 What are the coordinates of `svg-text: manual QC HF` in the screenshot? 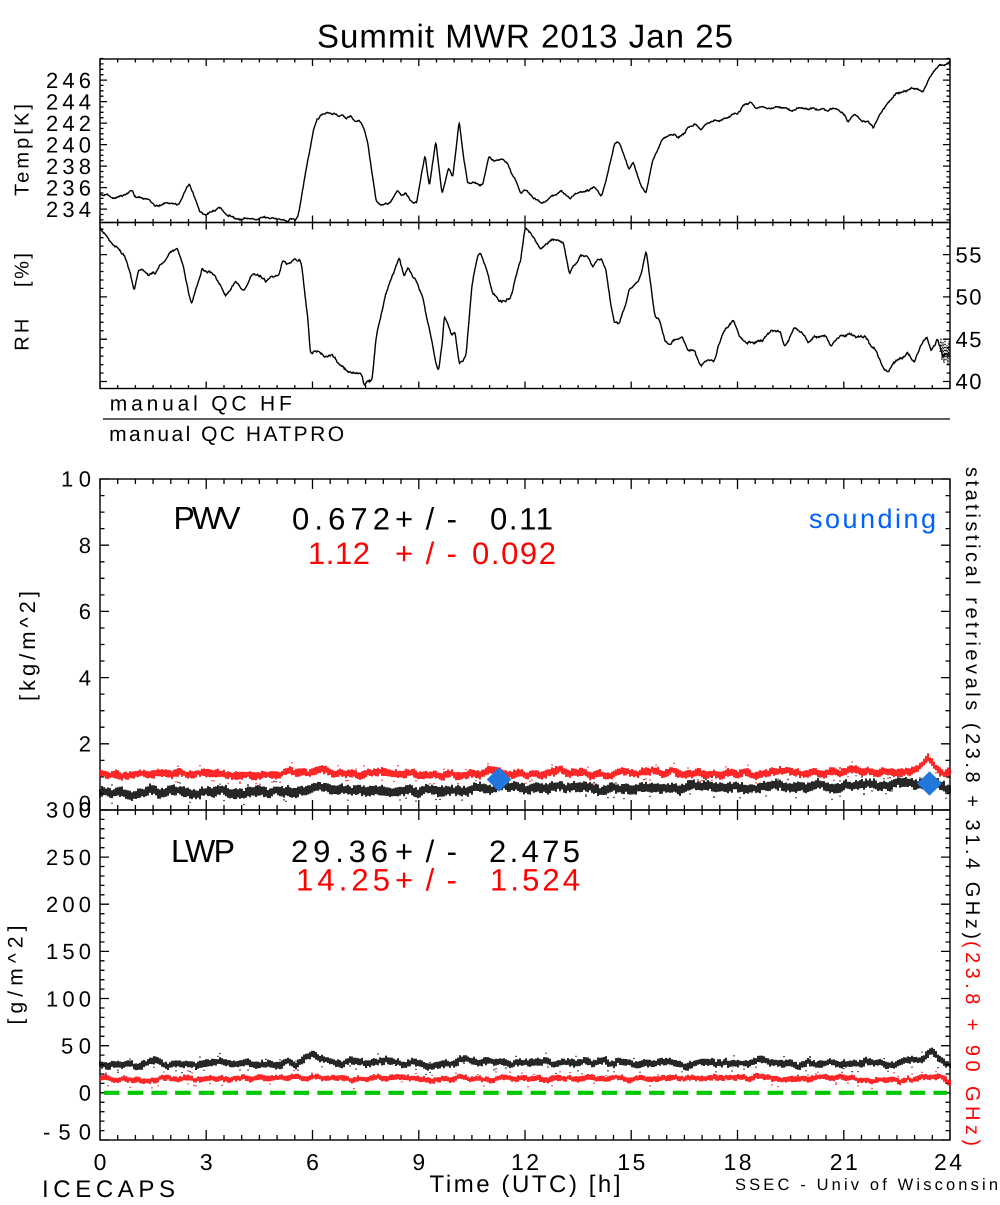 It's located at (201, 404).